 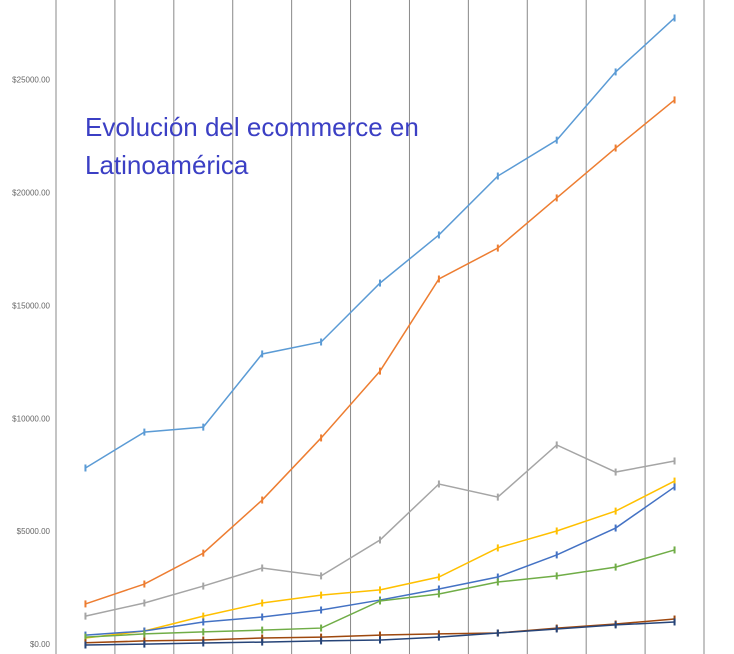 I want to click on y-tick-label: $25000.00, so click(x=31, y=80).